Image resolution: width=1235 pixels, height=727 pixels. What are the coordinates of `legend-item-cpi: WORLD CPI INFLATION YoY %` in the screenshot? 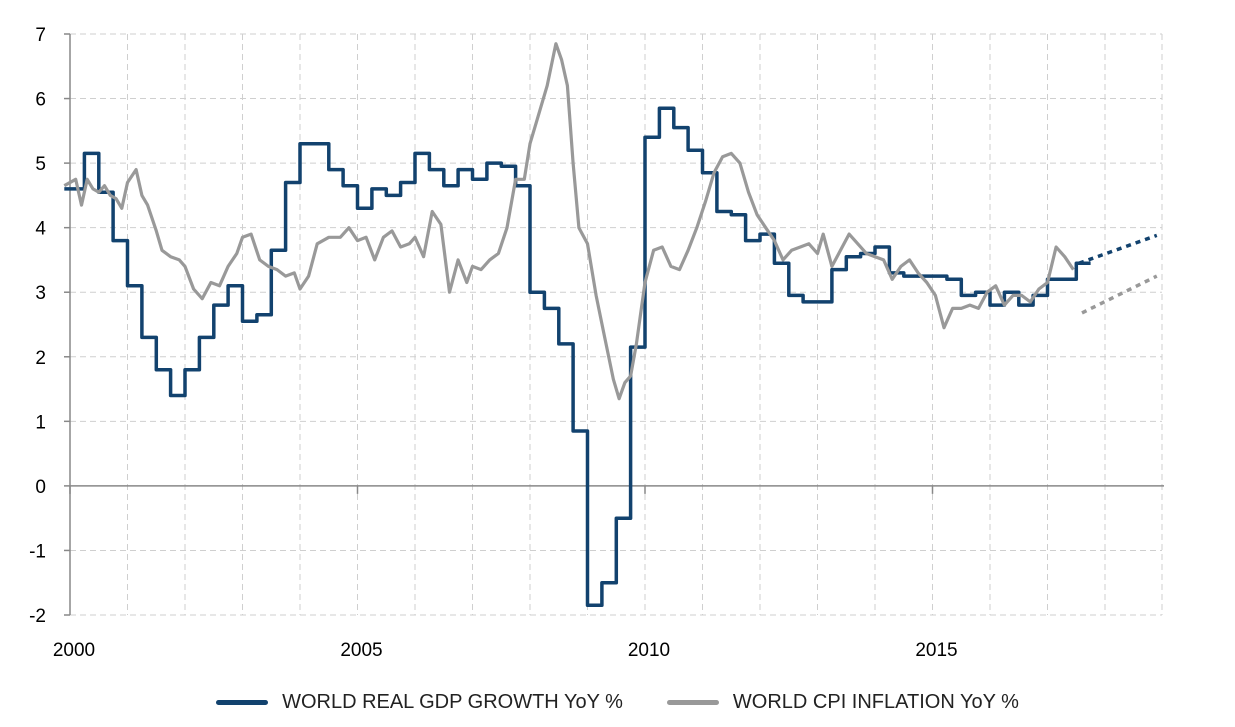 It's located at (842, 702).